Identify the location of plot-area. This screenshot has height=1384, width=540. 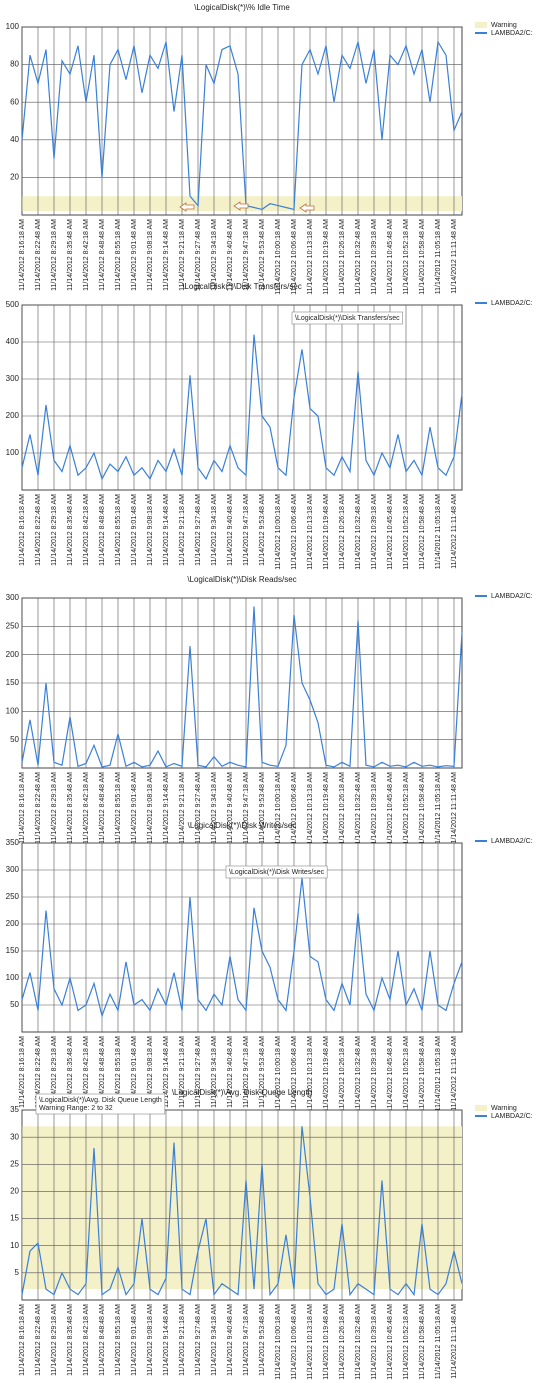
(242, 397).